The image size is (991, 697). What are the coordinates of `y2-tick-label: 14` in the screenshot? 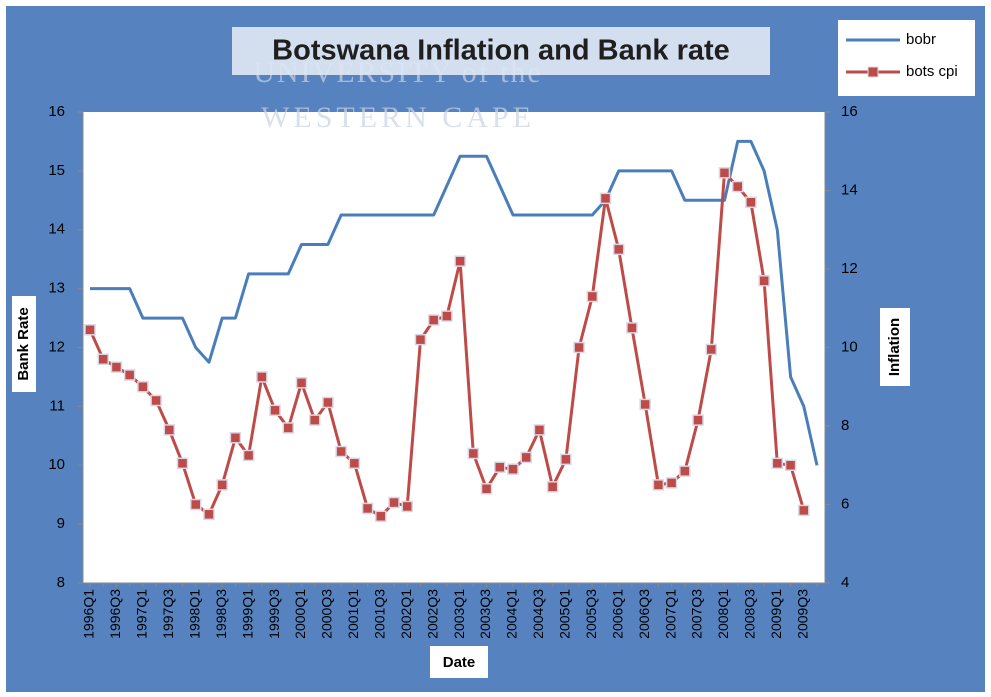 It's located at (849, 189).